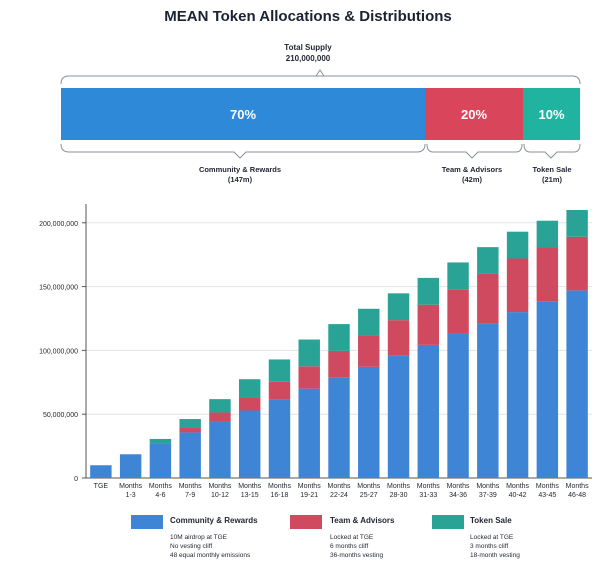  Describe the element at coordinates (474, 114) in the screenshot. I see `allocation-pct-team: 20%` at that location.